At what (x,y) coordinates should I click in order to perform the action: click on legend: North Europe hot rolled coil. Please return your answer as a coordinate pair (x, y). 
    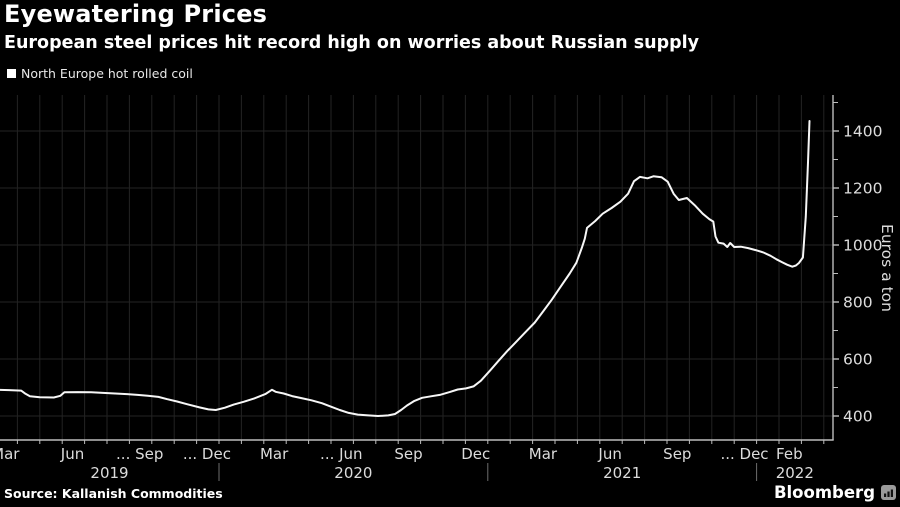
    Looking at the image, I should click on (100, 73).